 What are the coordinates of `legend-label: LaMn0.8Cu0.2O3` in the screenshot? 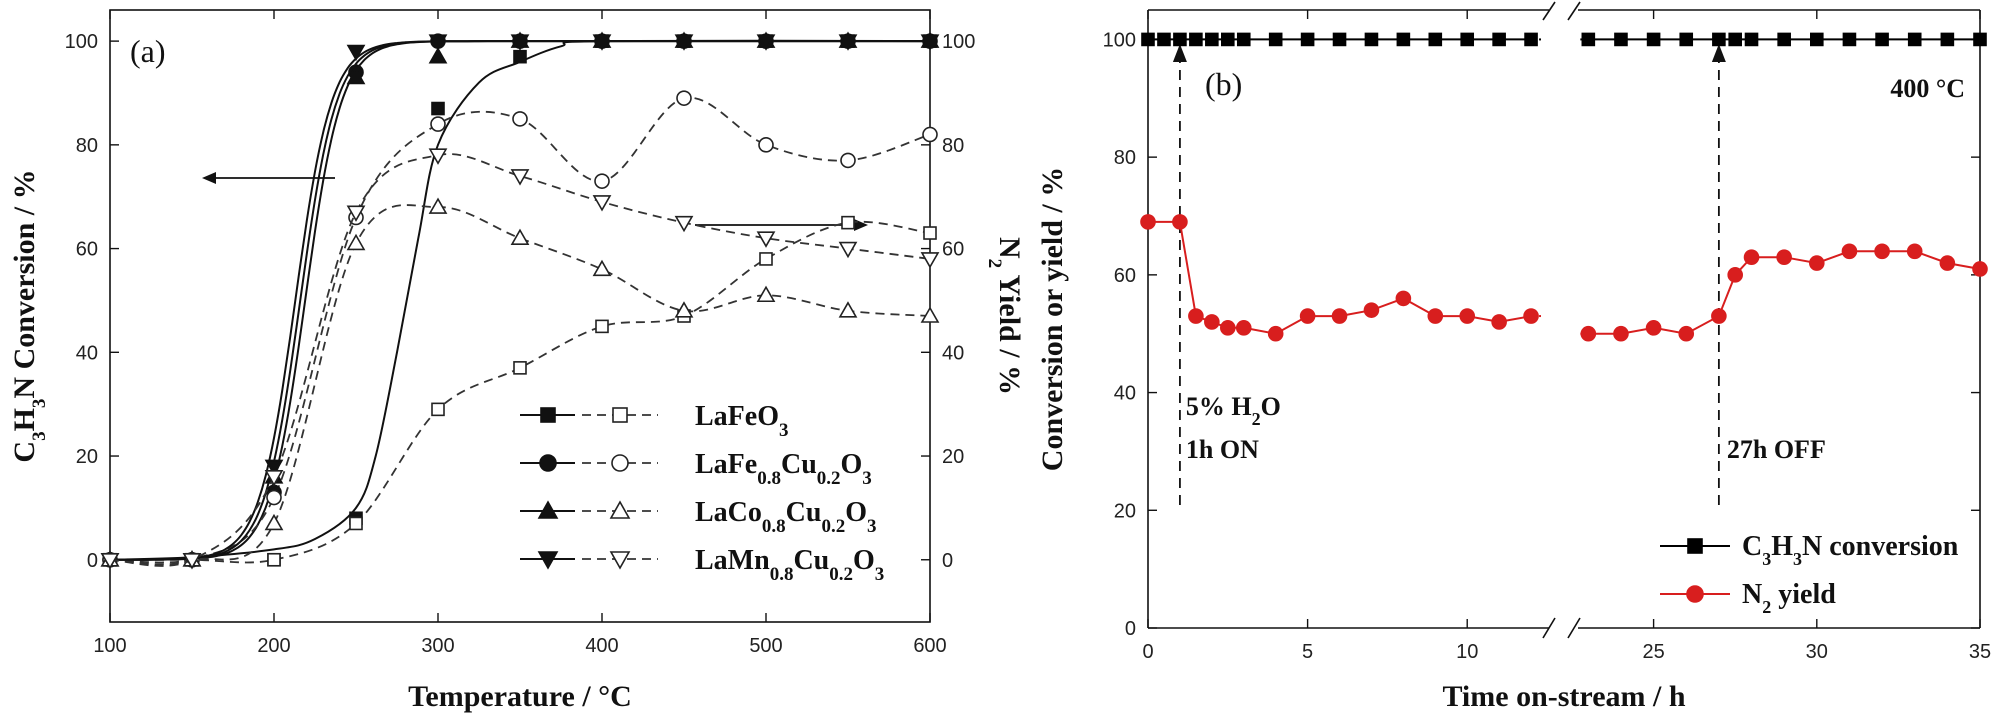 It's located at (789, 565).